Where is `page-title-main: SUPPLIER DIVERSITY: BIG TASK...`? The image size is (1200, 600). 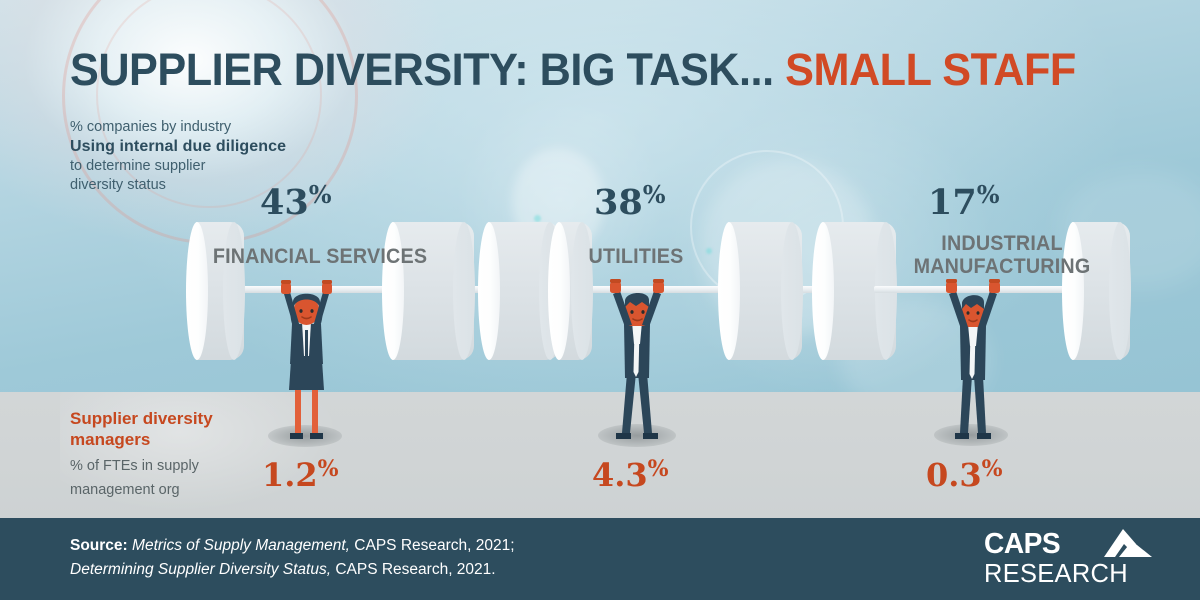
page-title-main: SUPPLIER DIVERSITY: BIG TASK... is located at coordinates (428, 69).